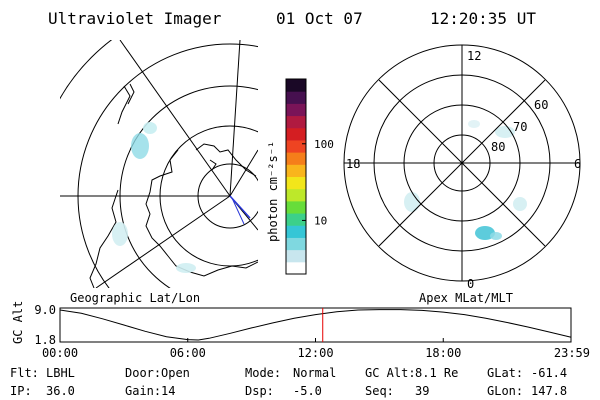 The width and height of the screenshot is (600, 400). What do you see at coordinates (549, 391) in the screenshot?
I see `readout-value: 147.8` at bounding box center [549, 391].